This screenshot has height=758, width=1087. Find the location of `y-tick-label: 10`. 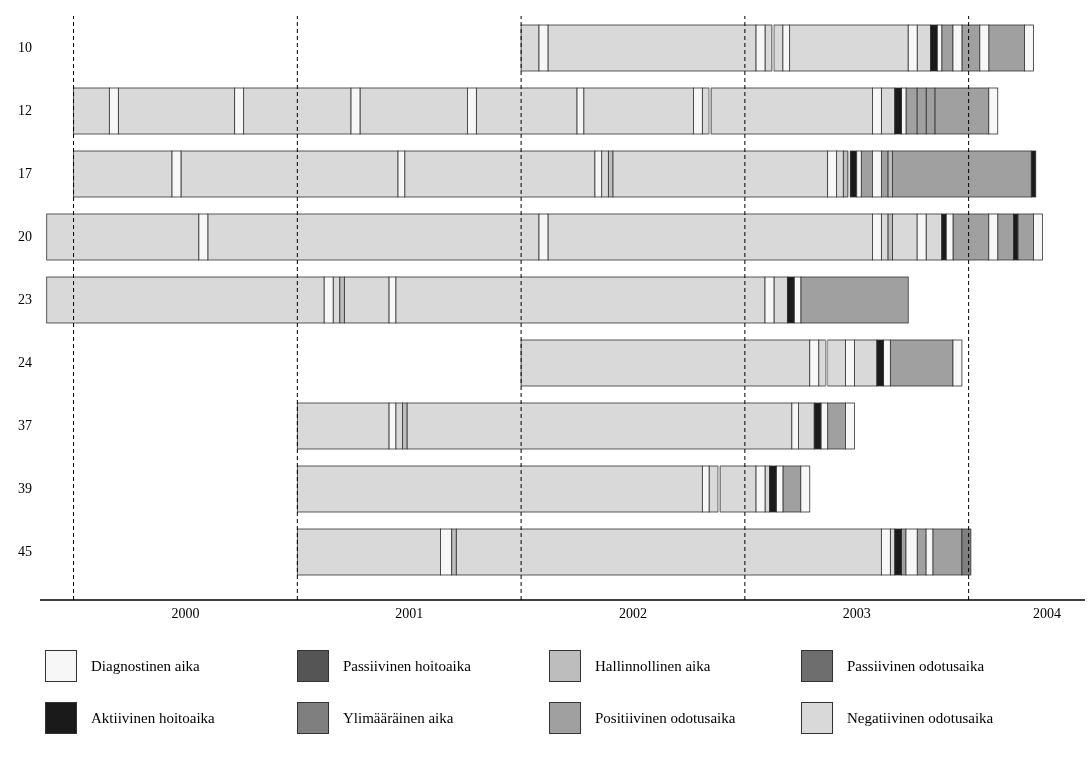

y-tick-label: 10 is located at coordinates (25, 48).